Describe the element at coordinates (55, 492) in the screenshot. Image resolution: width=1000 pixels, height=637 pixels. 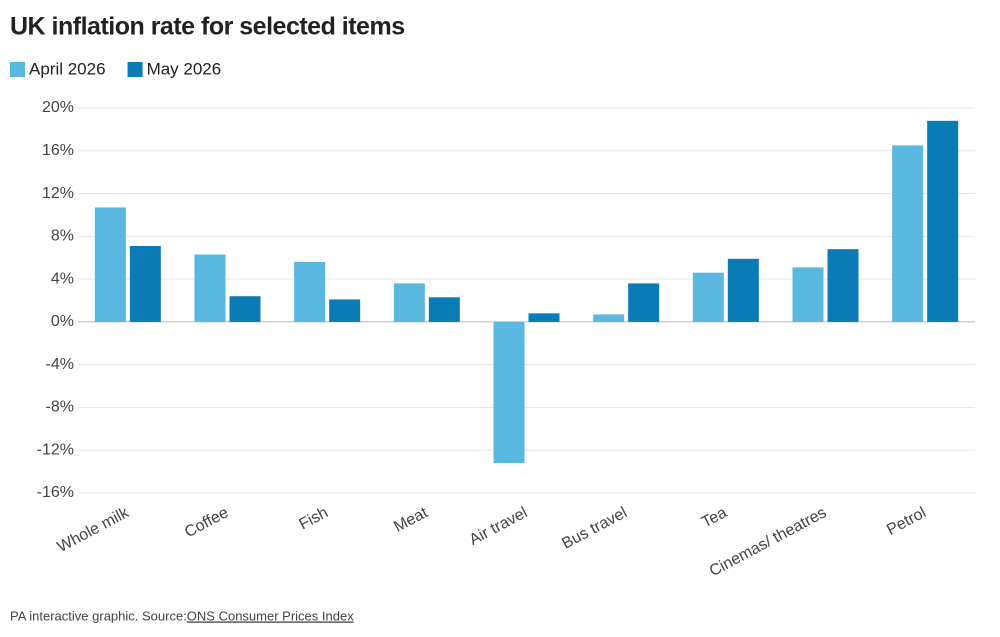
I see `y-tick-label: -16%` at that location.